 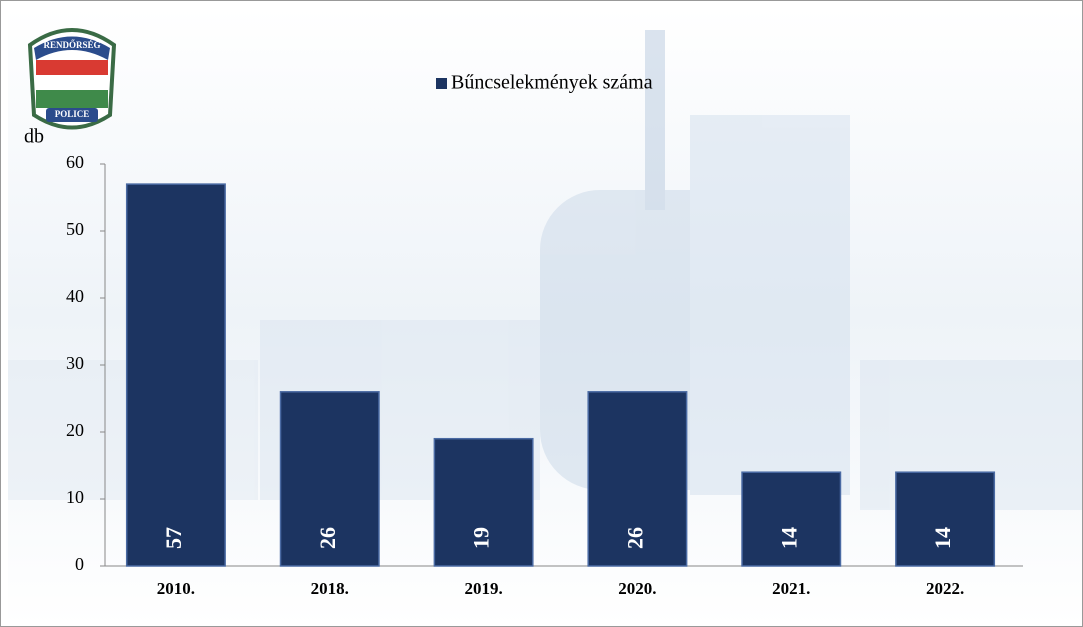 What do you see at coordinates (637, 588) in the screenshot?
I see `x-tick-label: 2020.` at bounding box center [637, 588].